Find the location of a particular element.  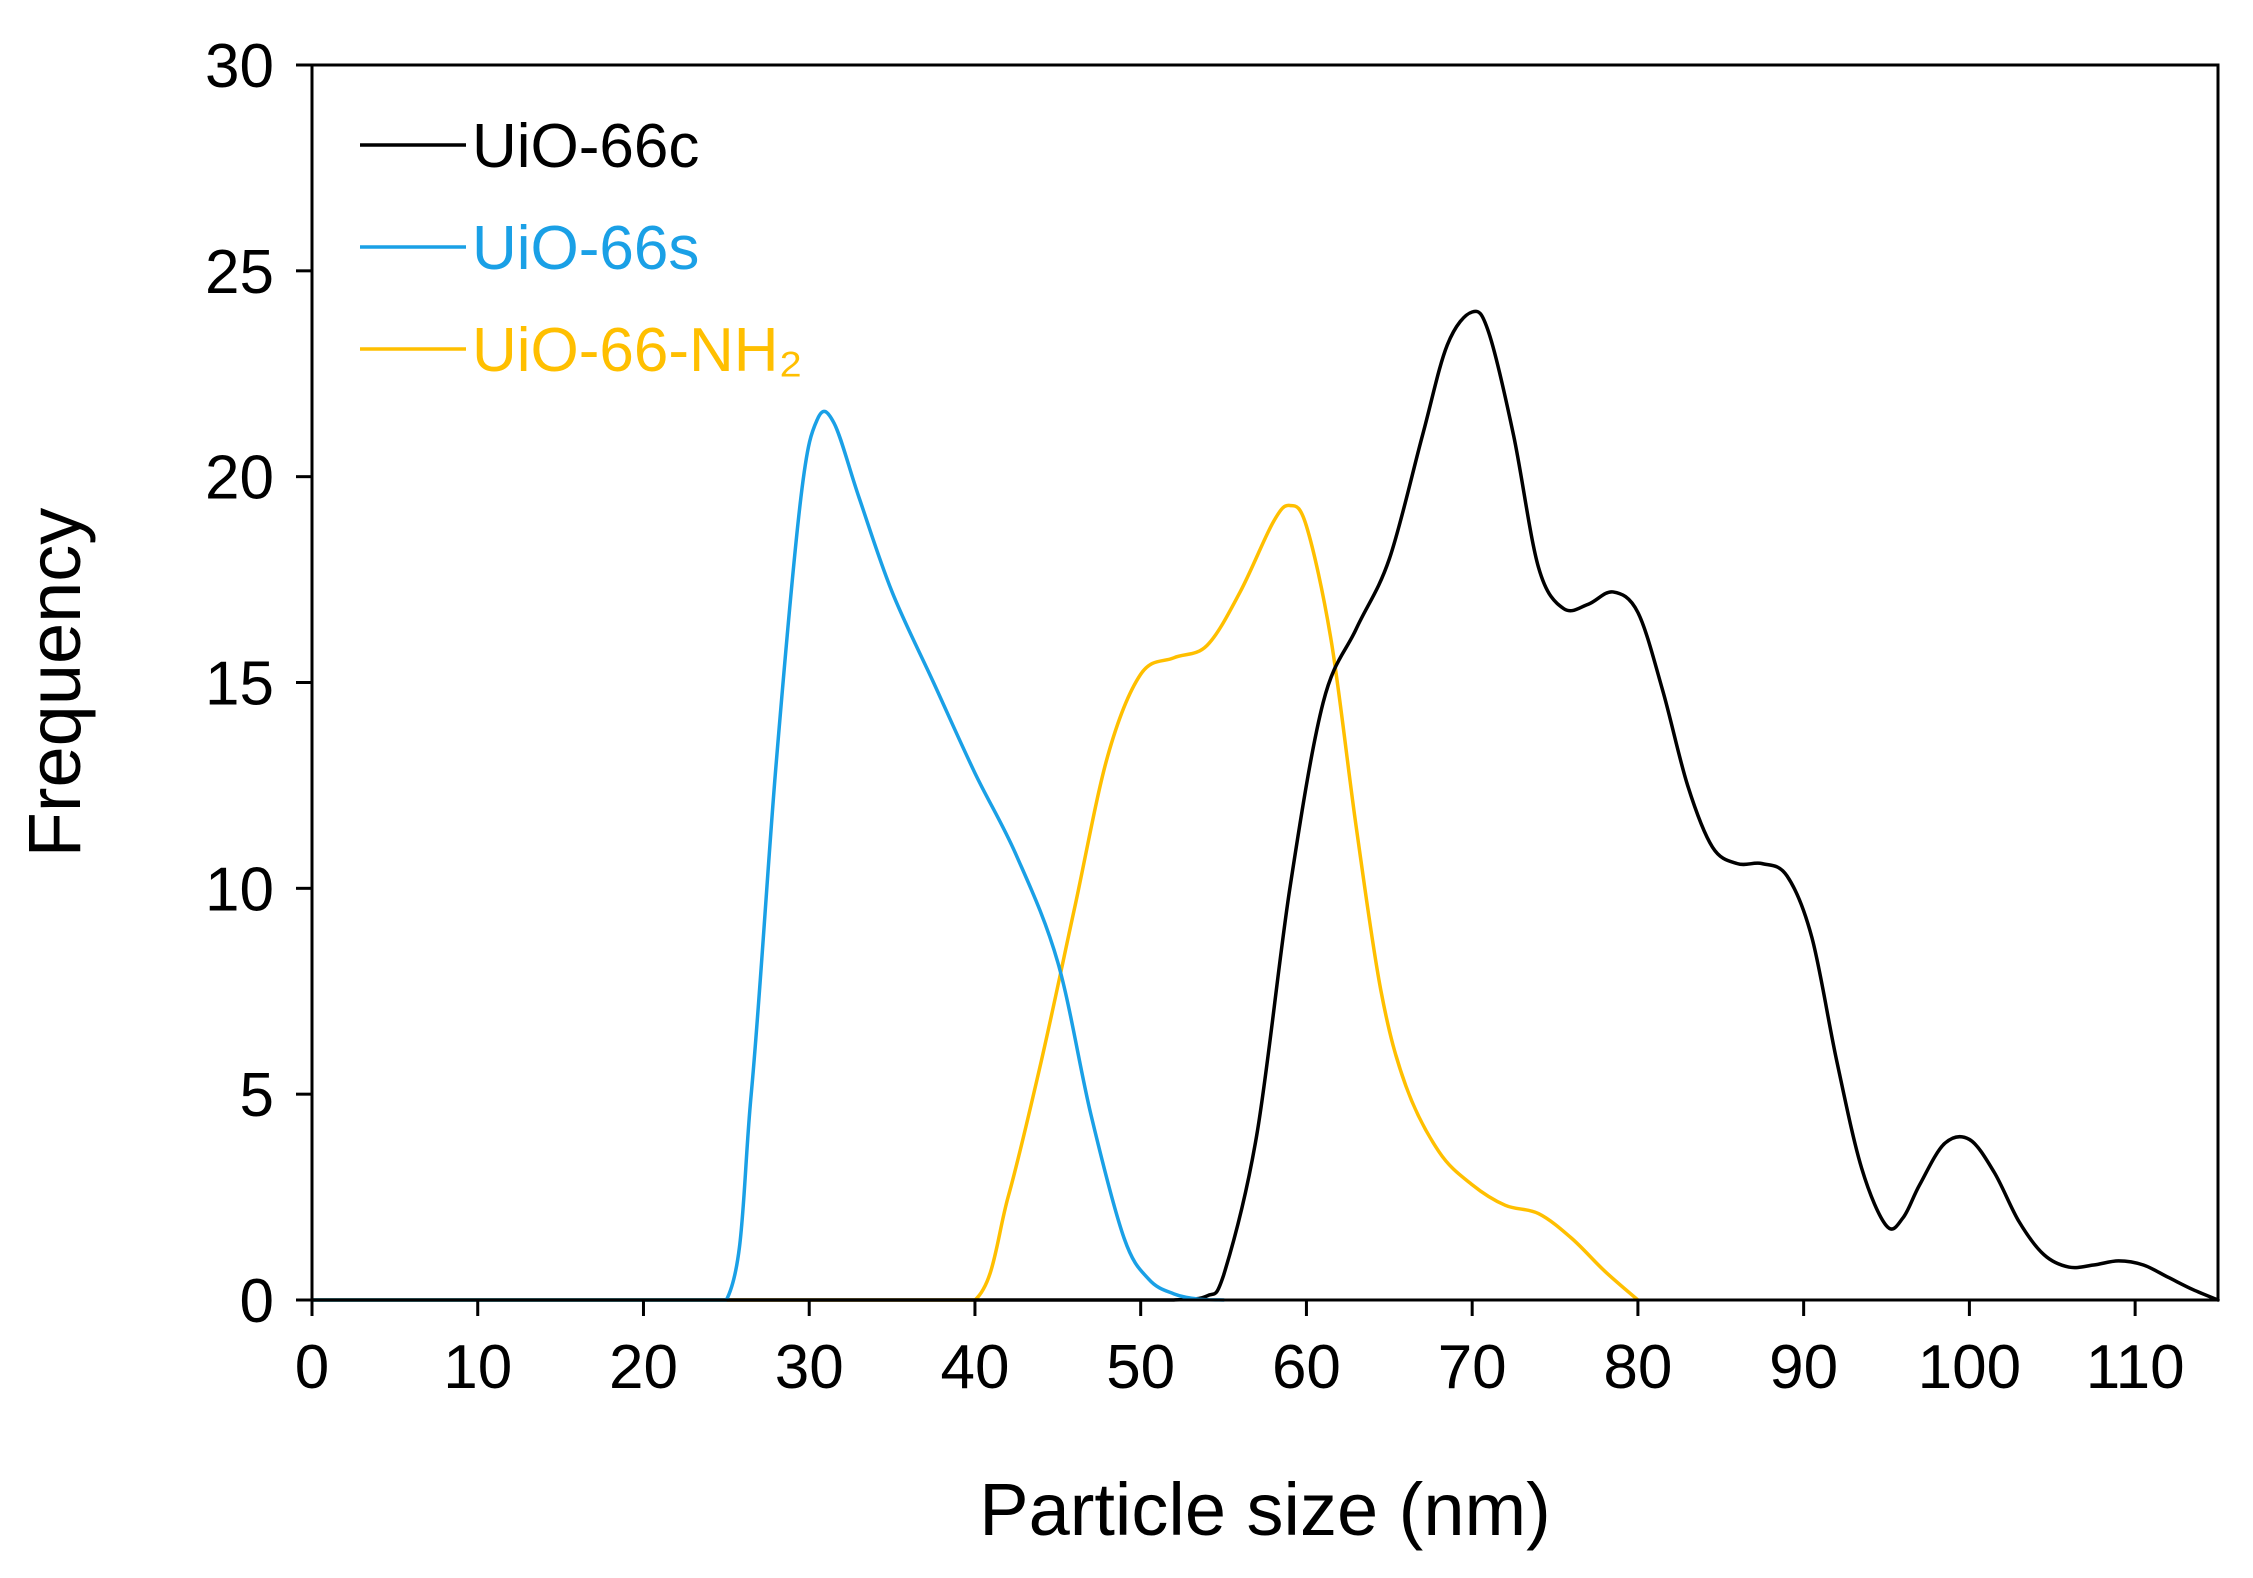

x-tick-label-60: 60 is located at coordinates (1306, 1367).